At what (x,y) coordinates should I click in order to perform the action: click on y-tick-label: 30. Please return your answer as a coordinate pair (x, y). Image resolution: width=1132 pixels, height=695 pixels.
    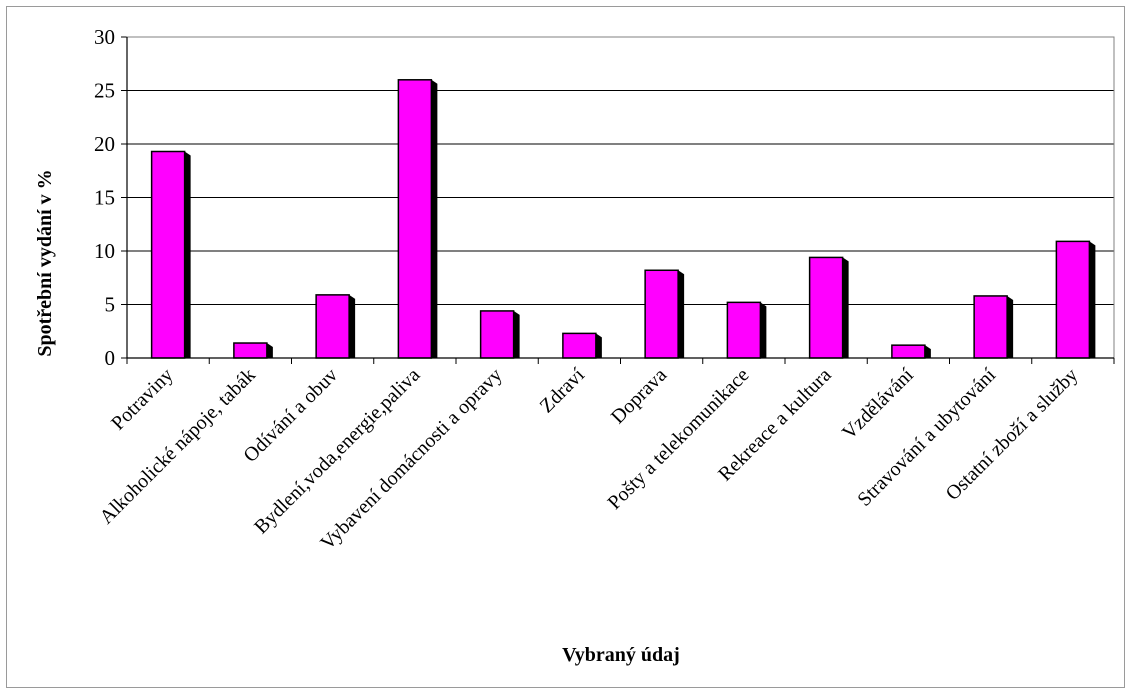
    Looking at the image, I should click on (104, 37).